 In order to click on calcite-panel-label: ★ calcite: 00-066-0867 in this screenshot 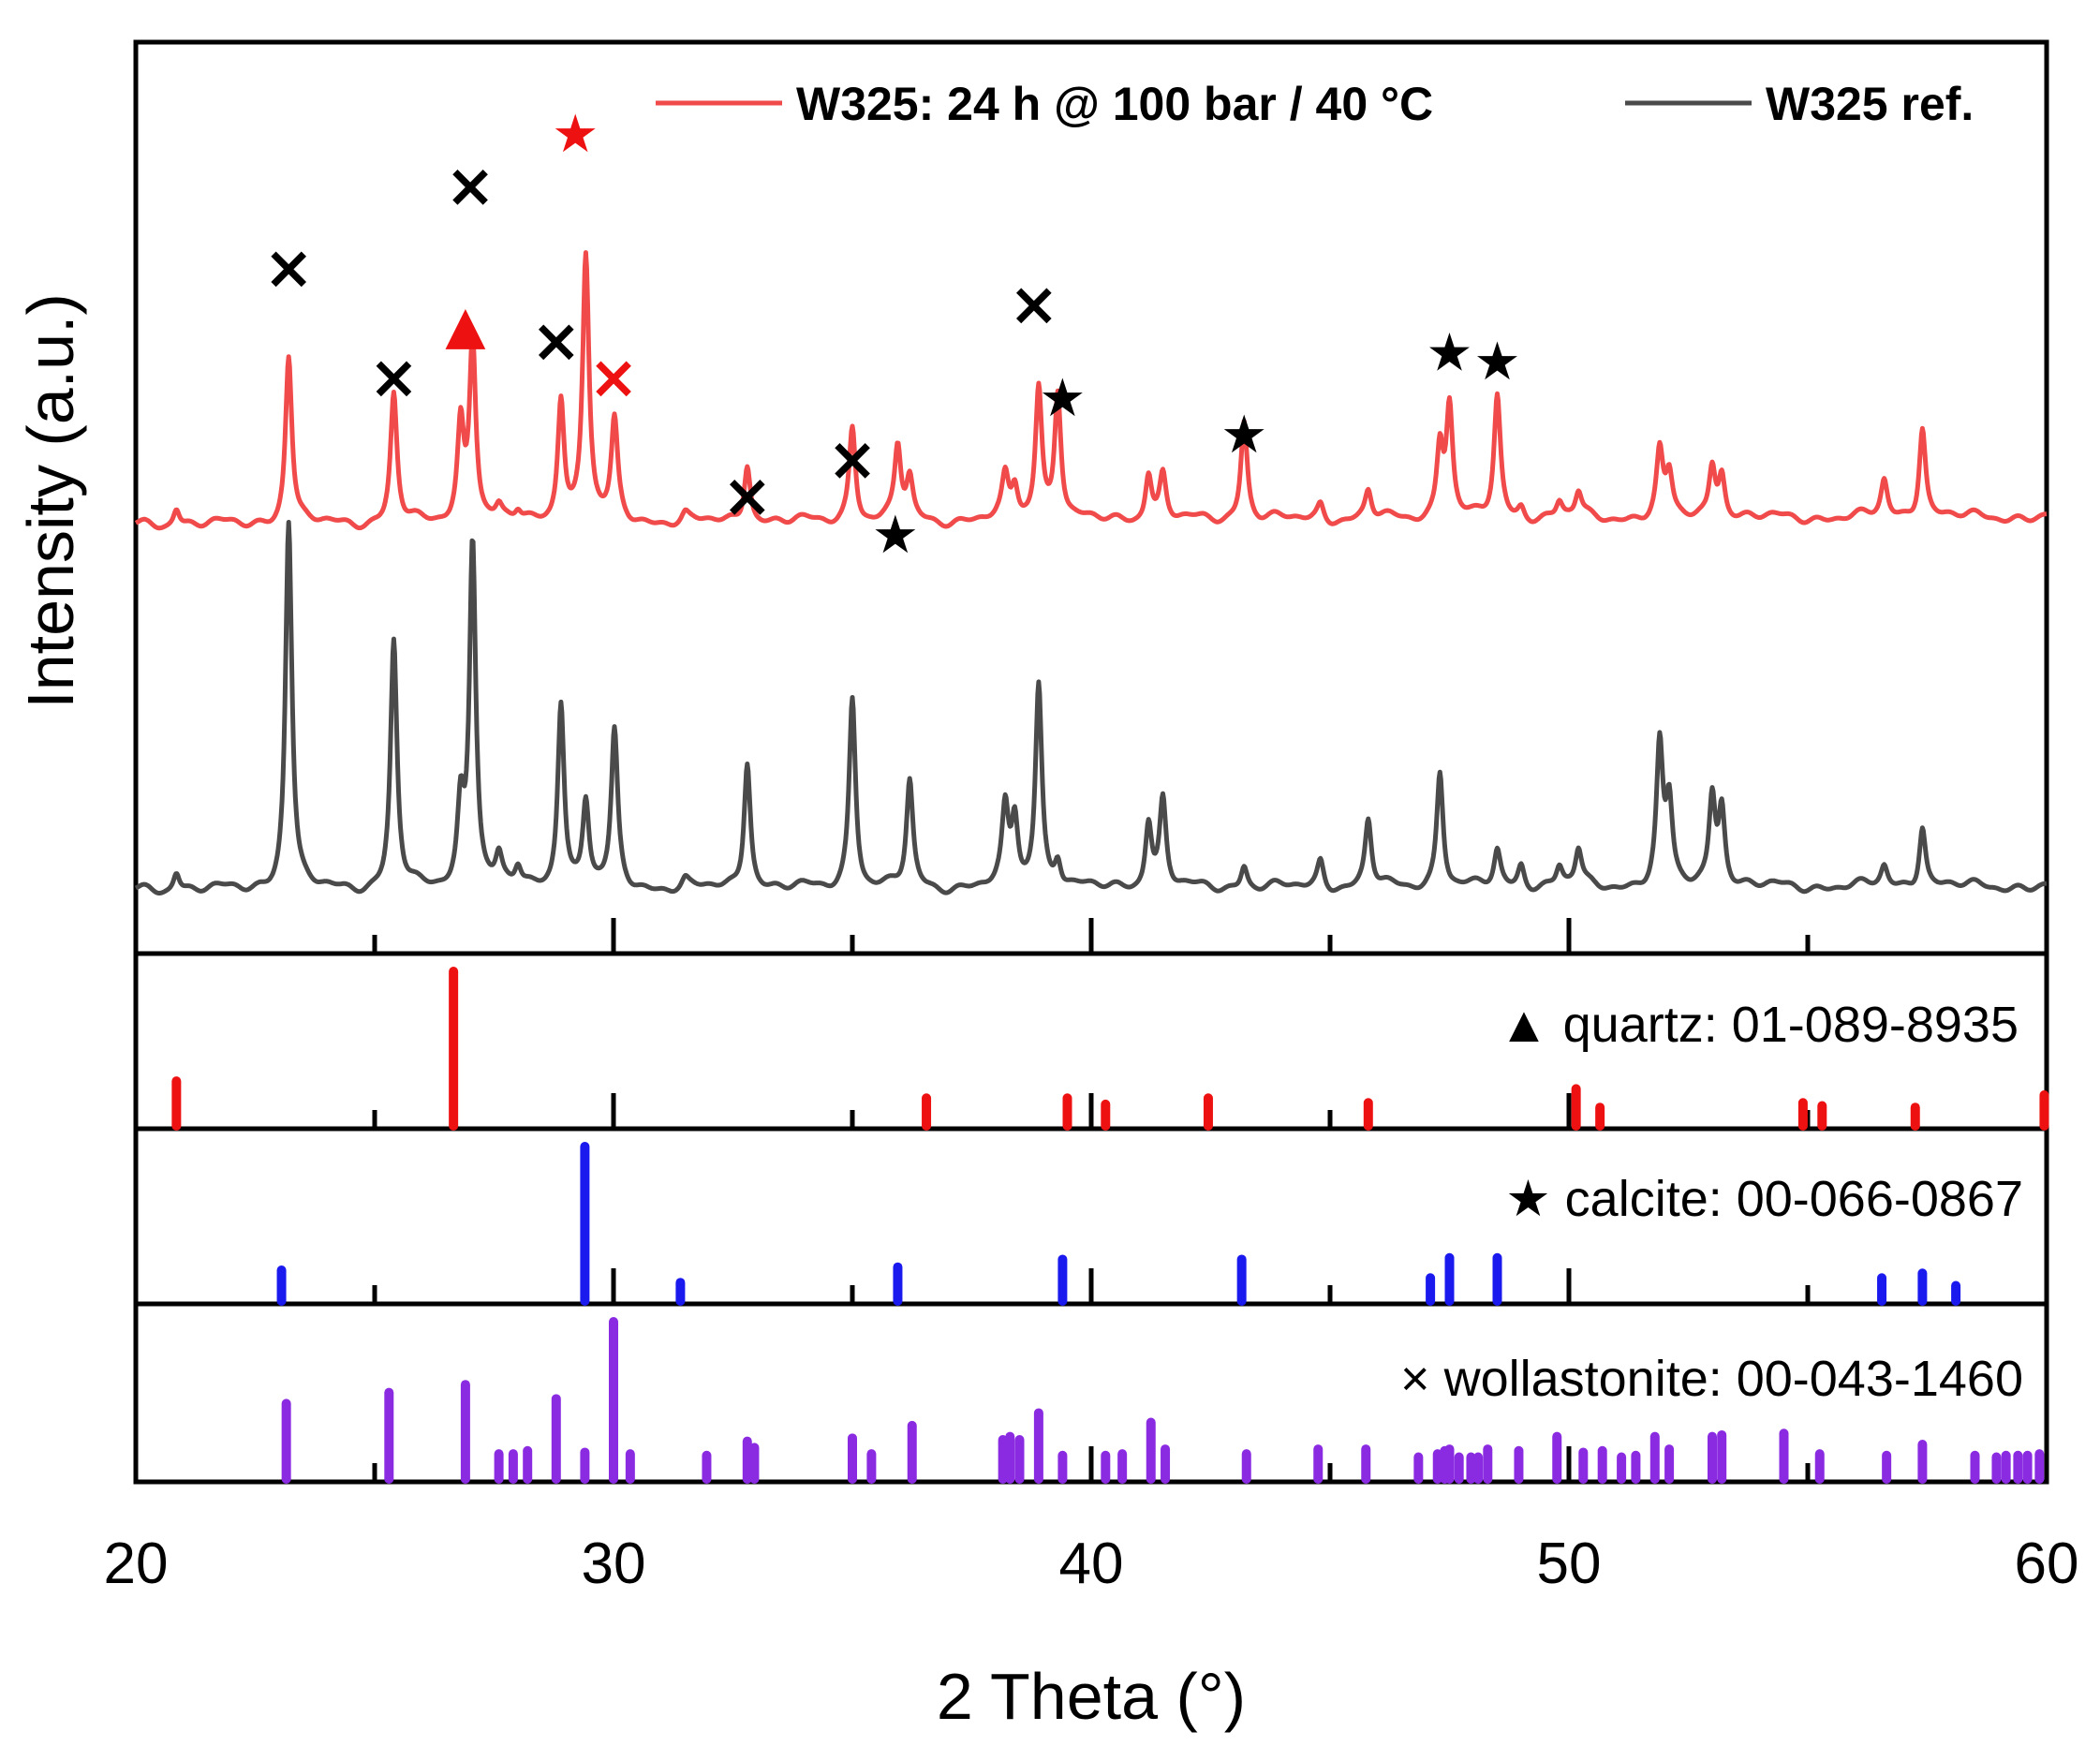, I will do `click(1764, 1199)`.